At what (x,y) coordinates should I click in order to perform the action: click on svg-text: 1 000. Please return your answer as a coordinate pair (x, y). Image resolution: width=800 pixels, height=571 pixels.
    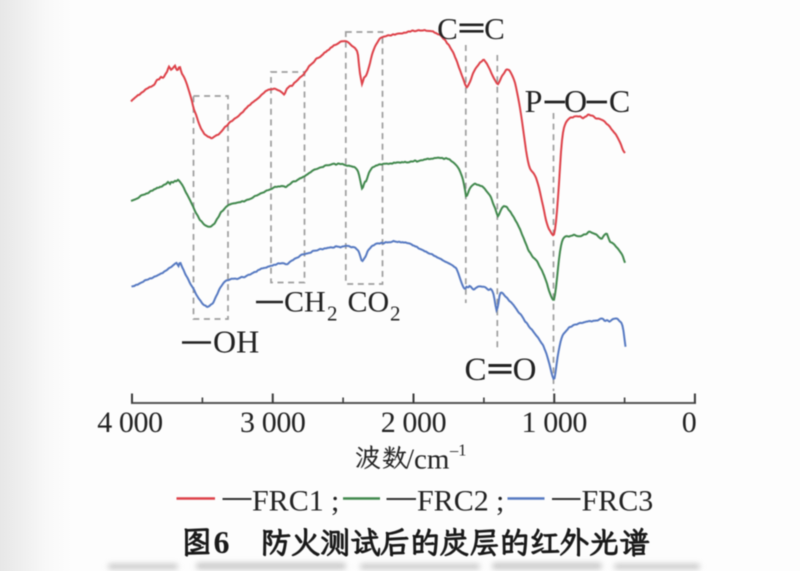
    Looking at the image, I should click on (555, 422).